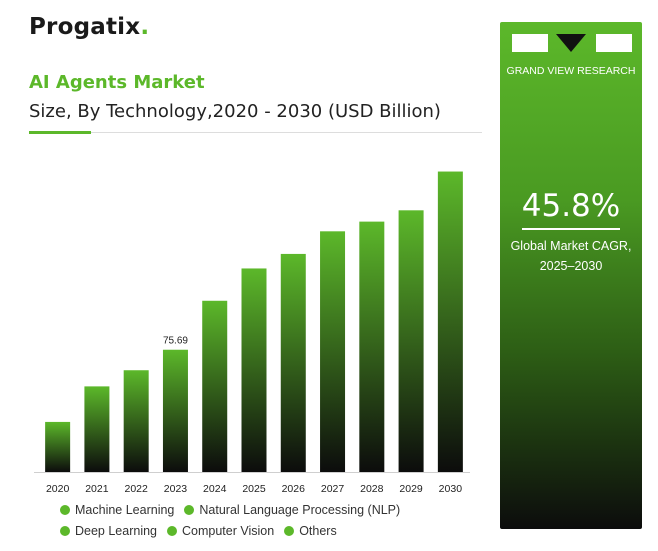 Image resolution: width=658 pixels, height=551 pixels. I want to click on x-tick-label-2022: 2022, so click(137, 489).